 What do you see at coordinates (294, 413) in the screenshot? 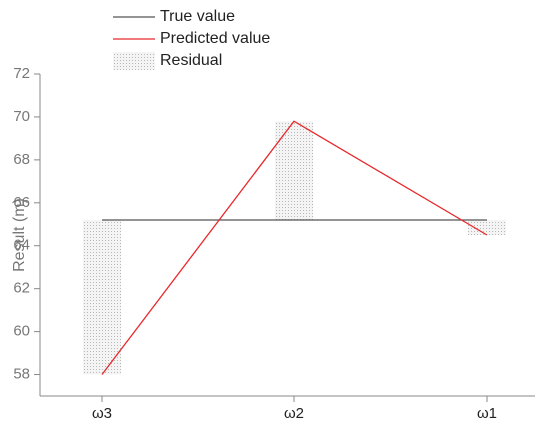
I see `x-tick-label: ω2` at bounding box center [294, 413].